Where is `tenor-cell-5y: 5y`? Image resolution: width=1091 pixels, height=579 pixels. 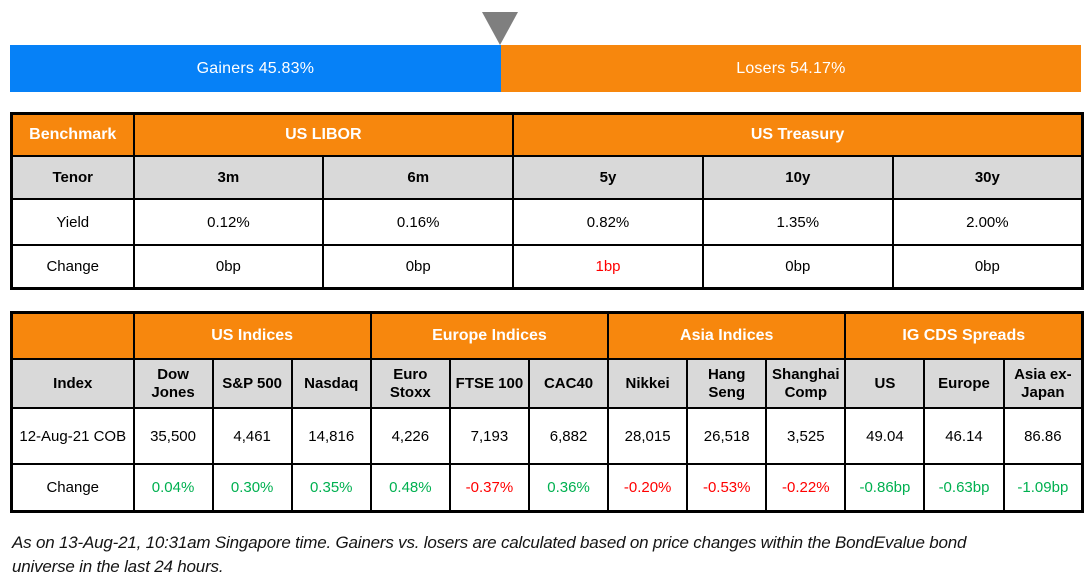
tenor-cell-5y: 5y is located at coordinates (608, 177).